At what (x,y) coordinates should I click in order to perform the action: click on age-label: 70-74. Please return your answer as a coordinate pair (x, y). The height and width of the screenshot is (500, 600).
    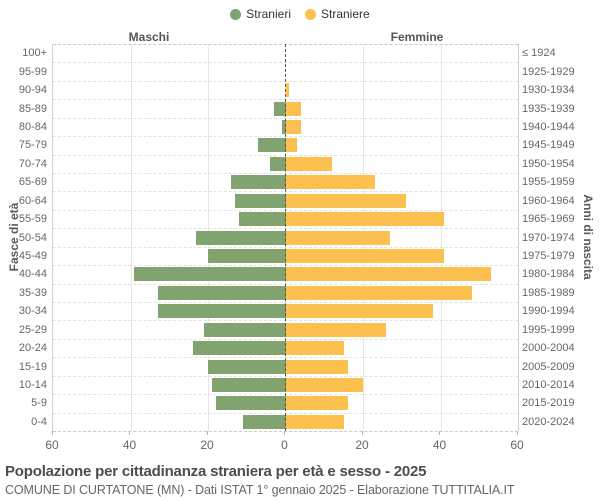
    Looking at the image, I should click on (32, 163).